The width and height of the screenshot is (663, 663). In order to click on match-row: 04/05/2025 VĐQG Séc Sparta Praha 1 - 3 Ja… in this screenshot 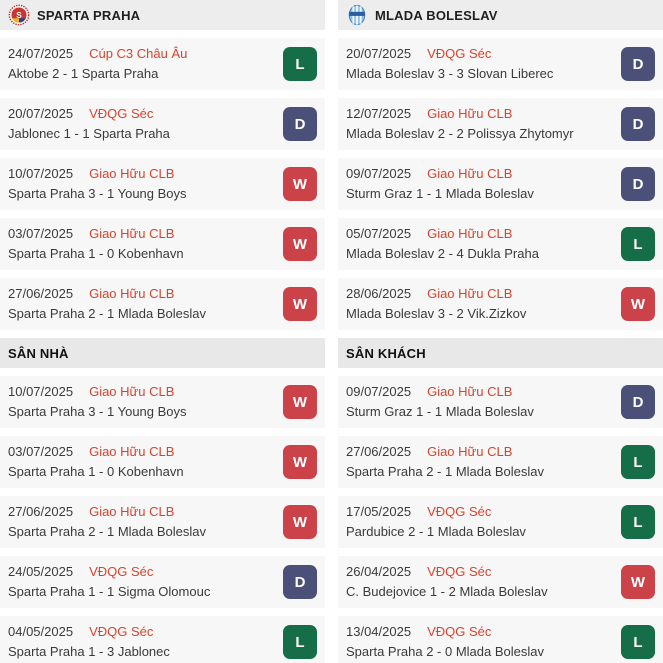, I will do `click(162, 639)`.